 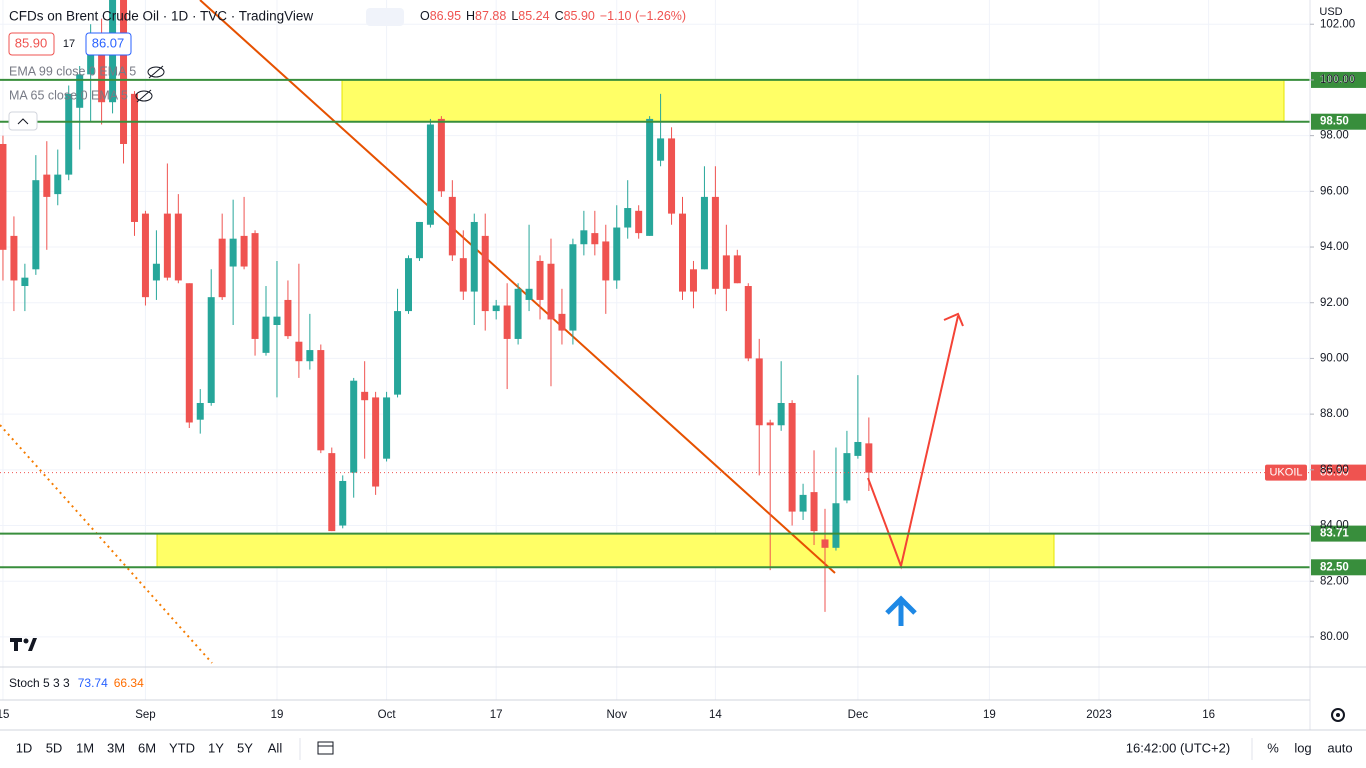 I want to click on stoch-d: 66.34, so click(x=129, y=683).